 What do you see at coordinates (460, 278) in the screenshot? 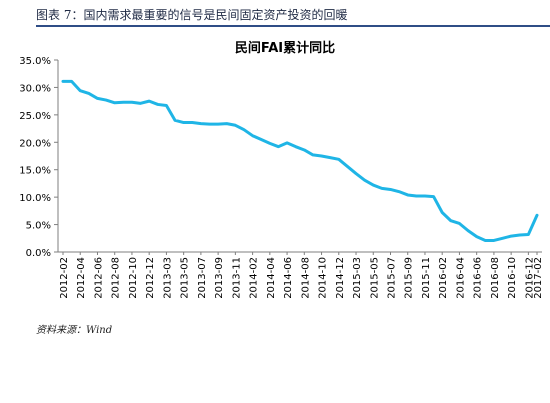
I see `x-tick-label: 2016-04` at bounding box center [460, 278].